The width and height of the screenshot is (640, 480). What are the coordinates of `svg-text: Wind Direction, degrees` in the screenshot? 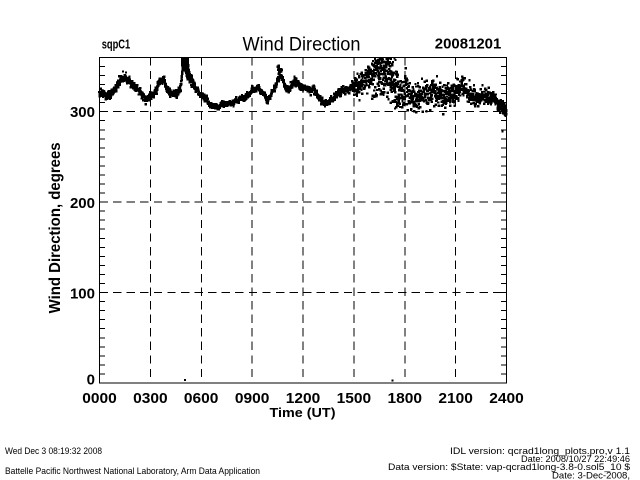 It's located at (55, 227).